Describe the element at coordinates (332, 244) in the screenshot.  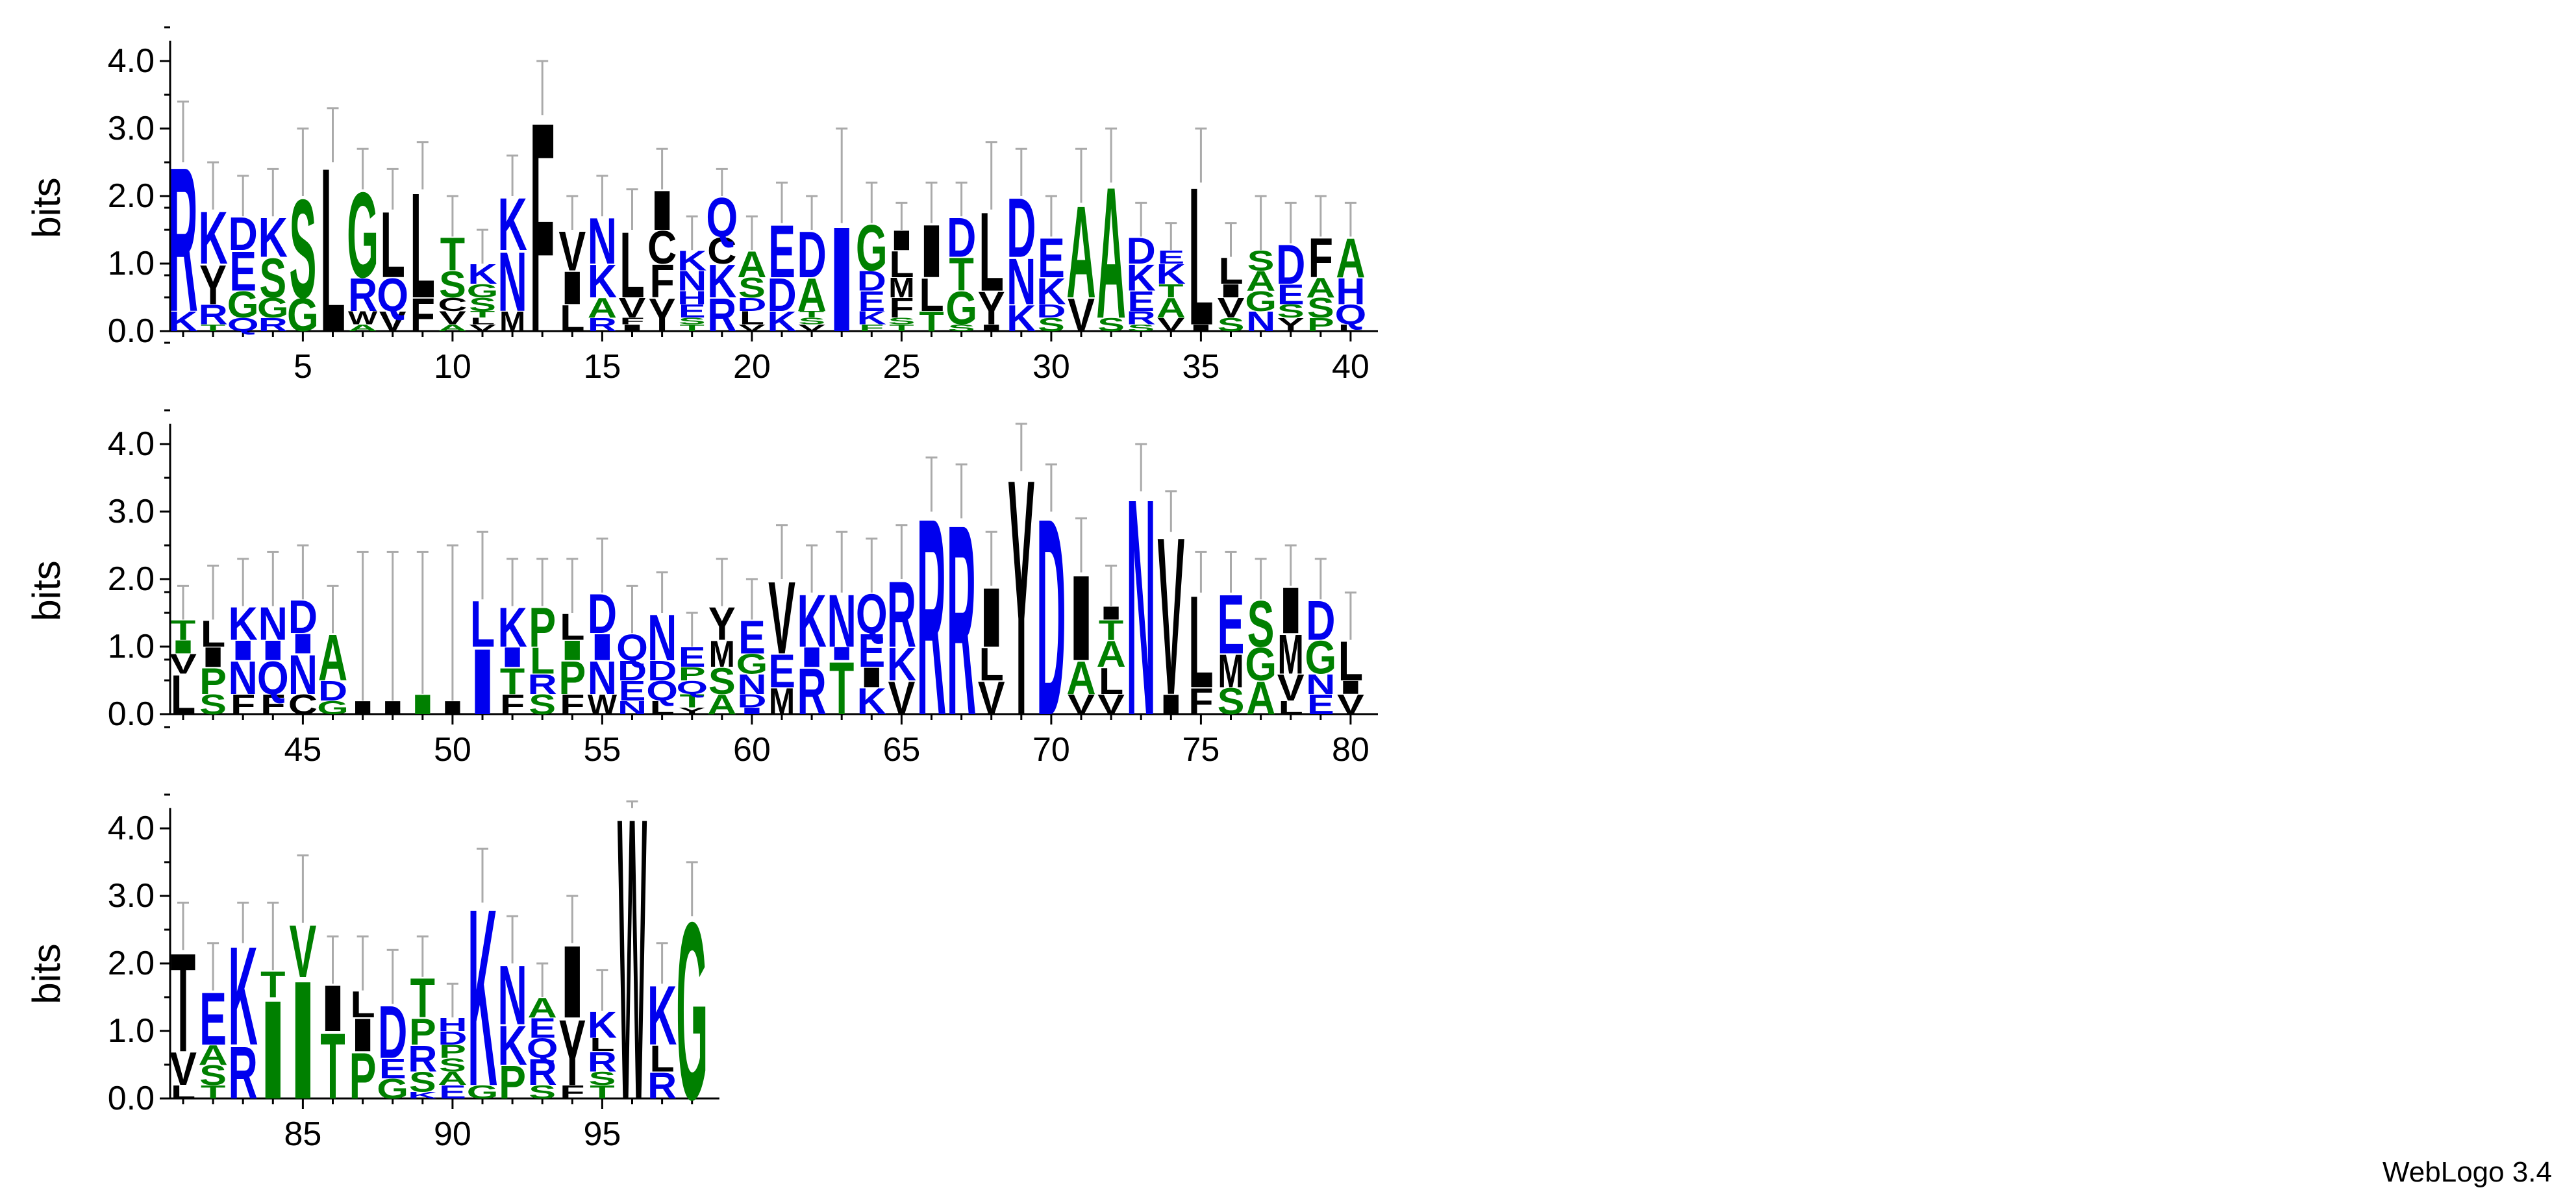
I see `logo-column: L` at that location.